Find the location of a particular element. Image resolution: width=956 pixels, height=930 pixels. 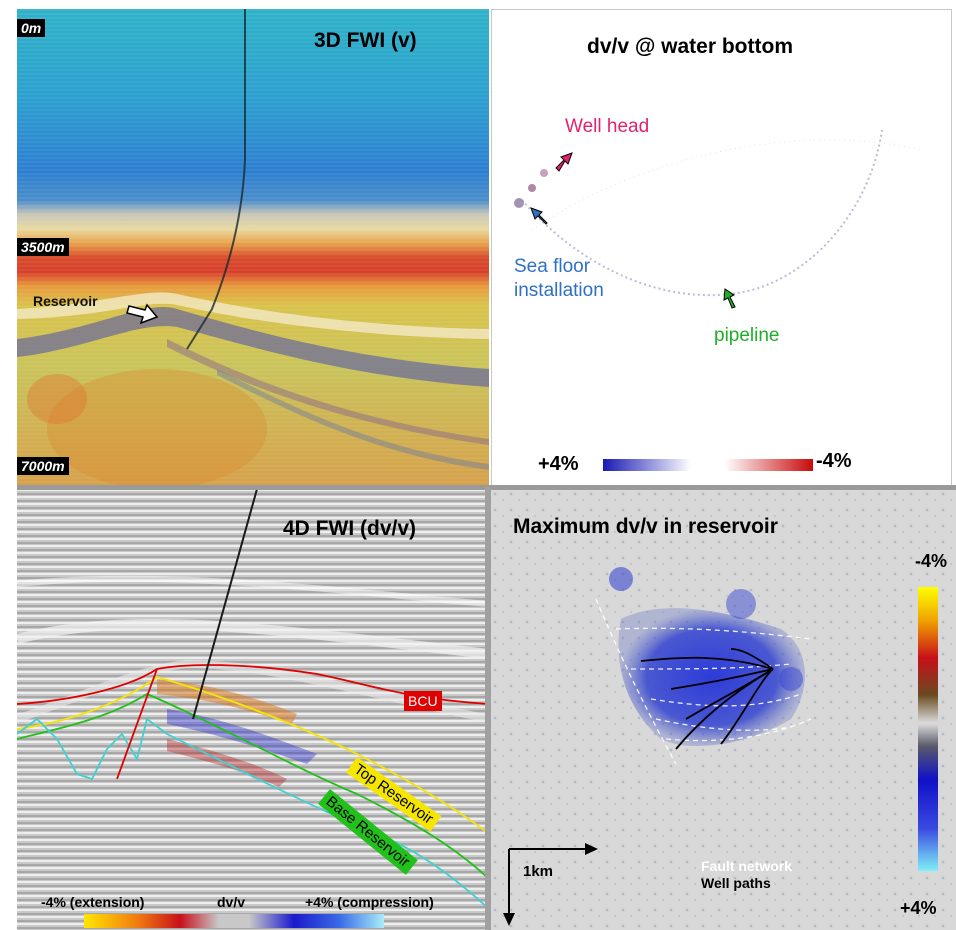

reservoir-arrow-icon is located at coordinates (142, 314).